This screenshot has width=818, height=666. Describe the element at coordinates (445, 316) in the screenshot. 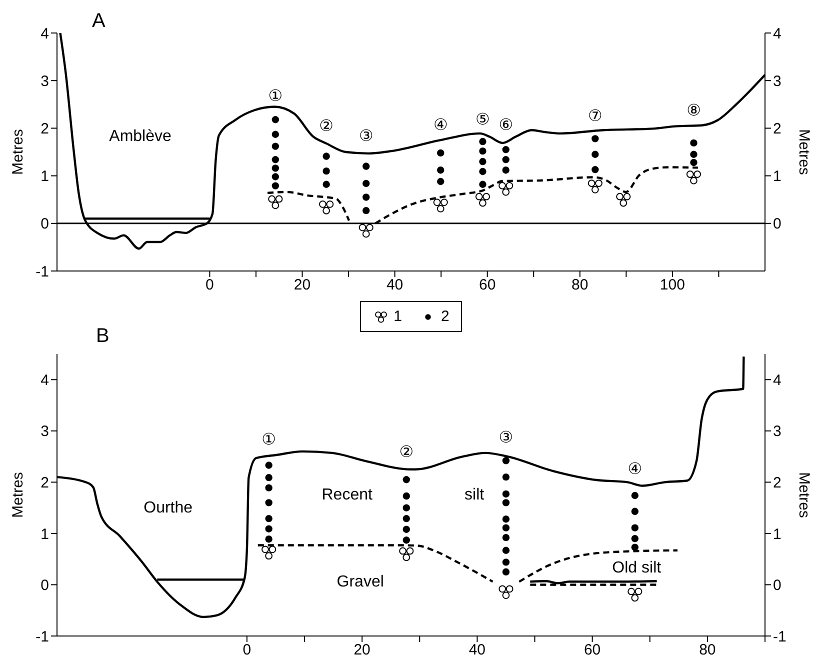

I see `legend-label: 2` at that location.